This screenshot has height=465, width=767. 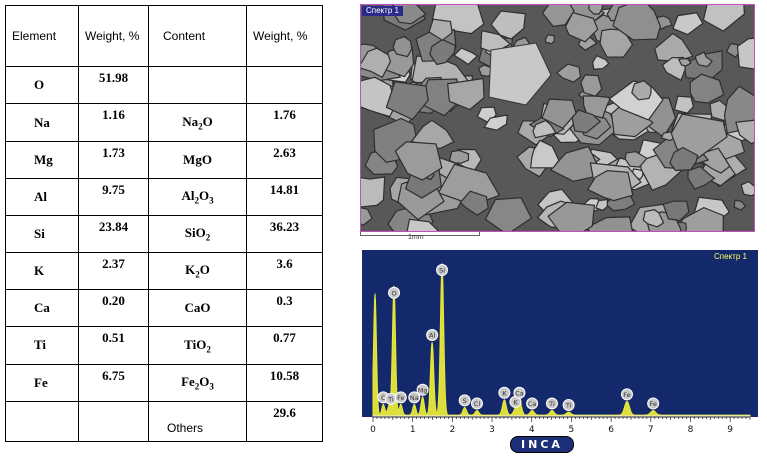 I want to click on others-weight: 29.6, so click(x=284, y=421).